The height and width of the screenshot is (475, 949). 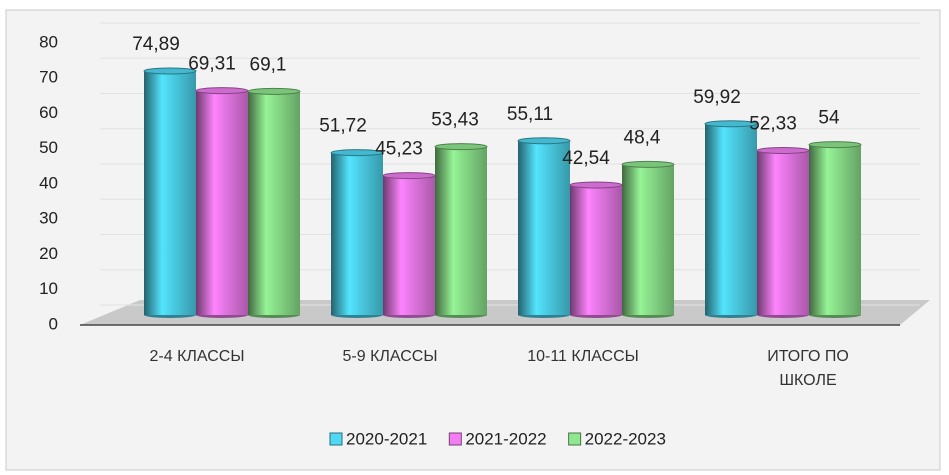 I want to click on y-tick-label: 0, so click(x=53, y=323).